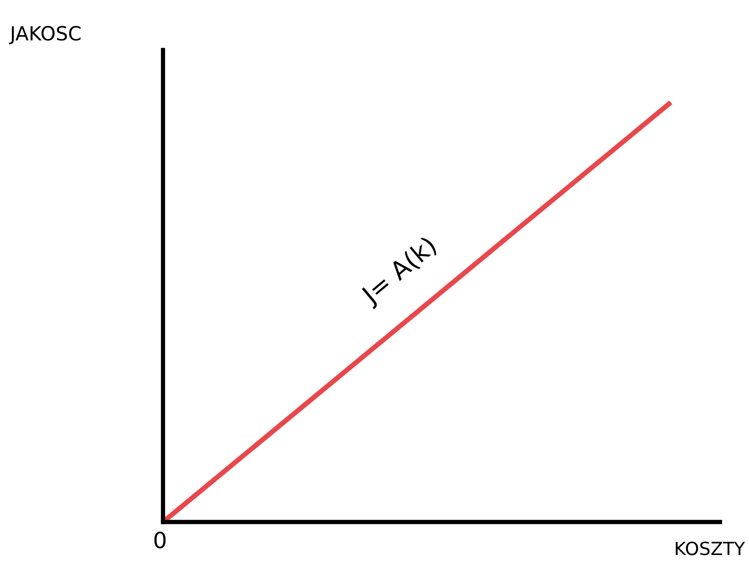 The width and height of the screenshot is (749, 563). What do you see at coordinates (711, 549) in the screenshot?
I see `x-axis-title: KOSZTY` at bounding box center [711, 549].